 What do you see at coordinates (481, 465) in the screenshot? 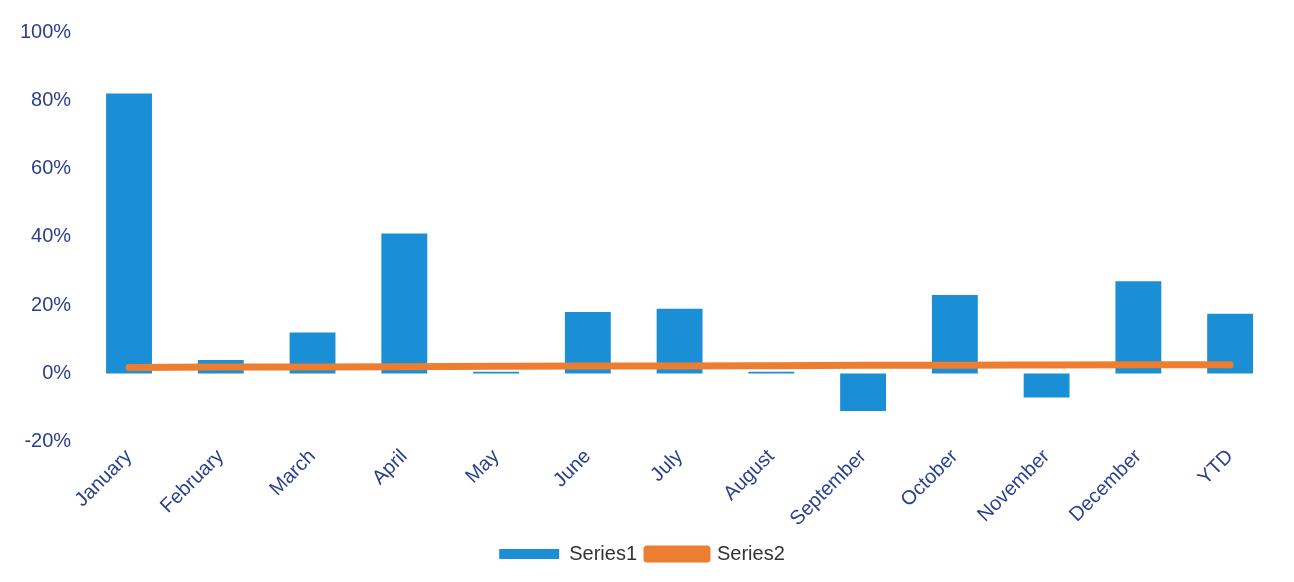
I see `x-tick-label: May` at bounding box center [481, 465].